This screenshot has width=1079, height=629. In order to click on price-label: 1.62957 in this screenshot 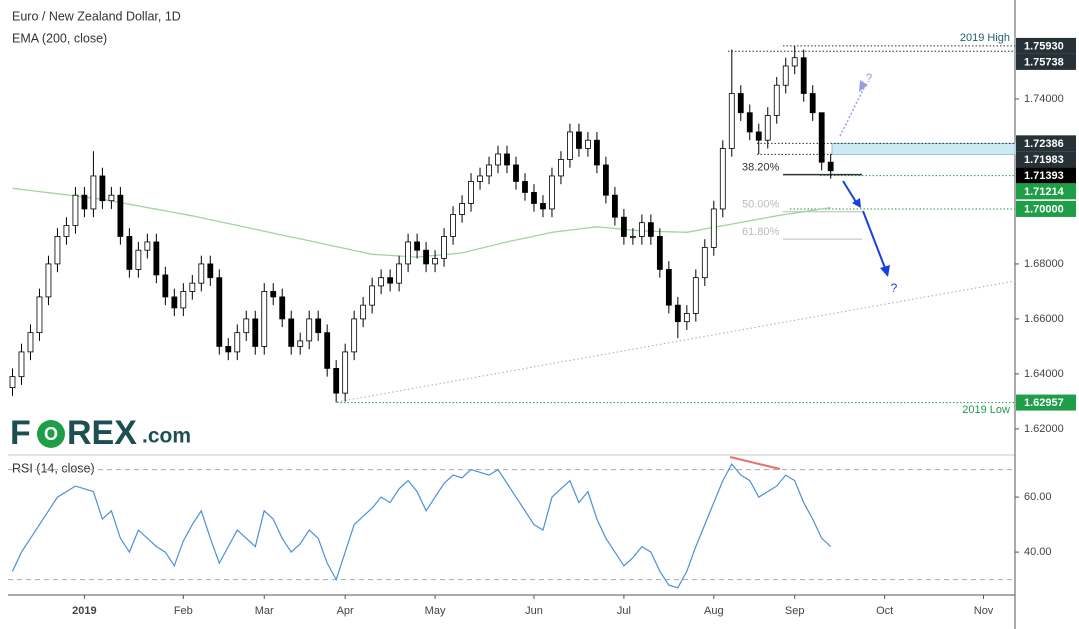, I will do `click(1044, 403)`.